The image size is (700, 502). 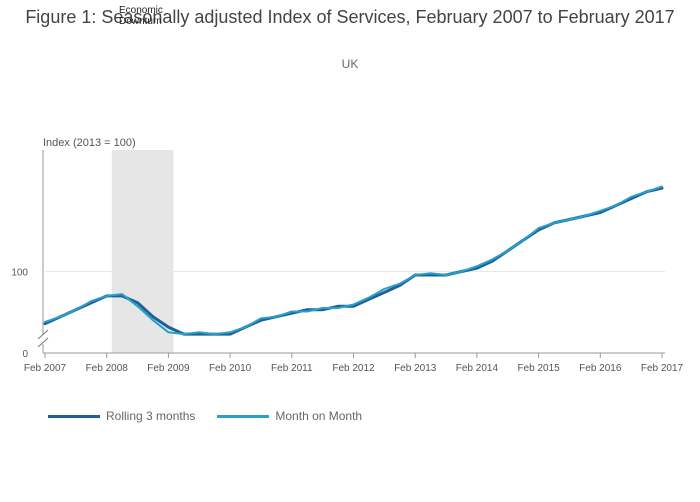 I want to click on legend: Rolling 3 months Month on Month, so click(x=216, y=416).